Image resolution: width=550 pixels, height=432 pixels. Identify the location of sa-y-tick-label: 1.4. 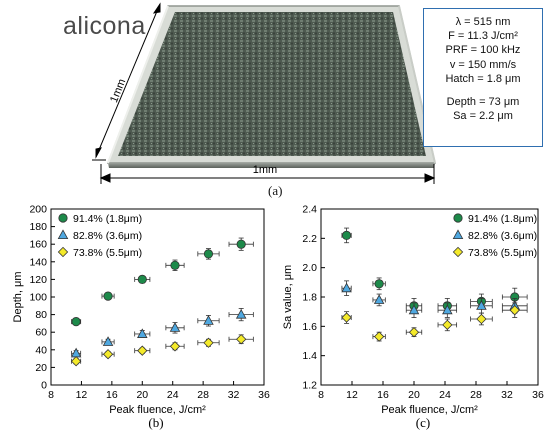
(309, 356).